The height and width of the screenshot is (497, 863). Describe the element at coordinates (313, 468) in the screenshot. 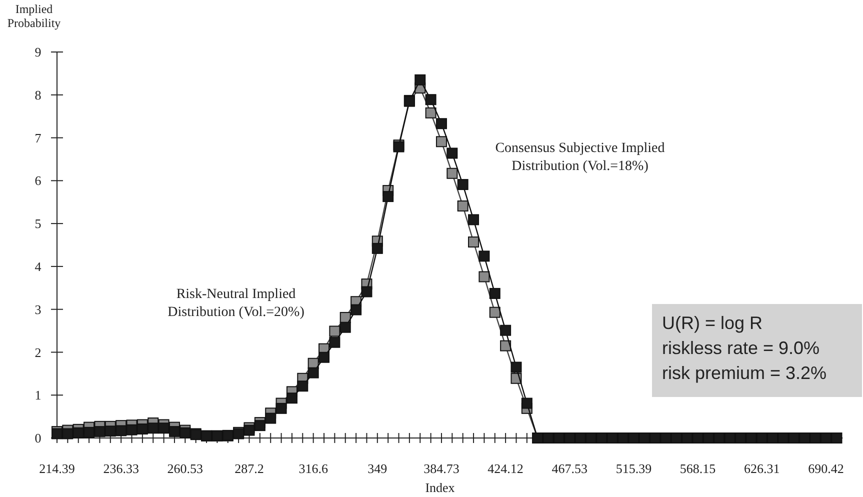

I see `x-tick-label: 316.6` at that location.